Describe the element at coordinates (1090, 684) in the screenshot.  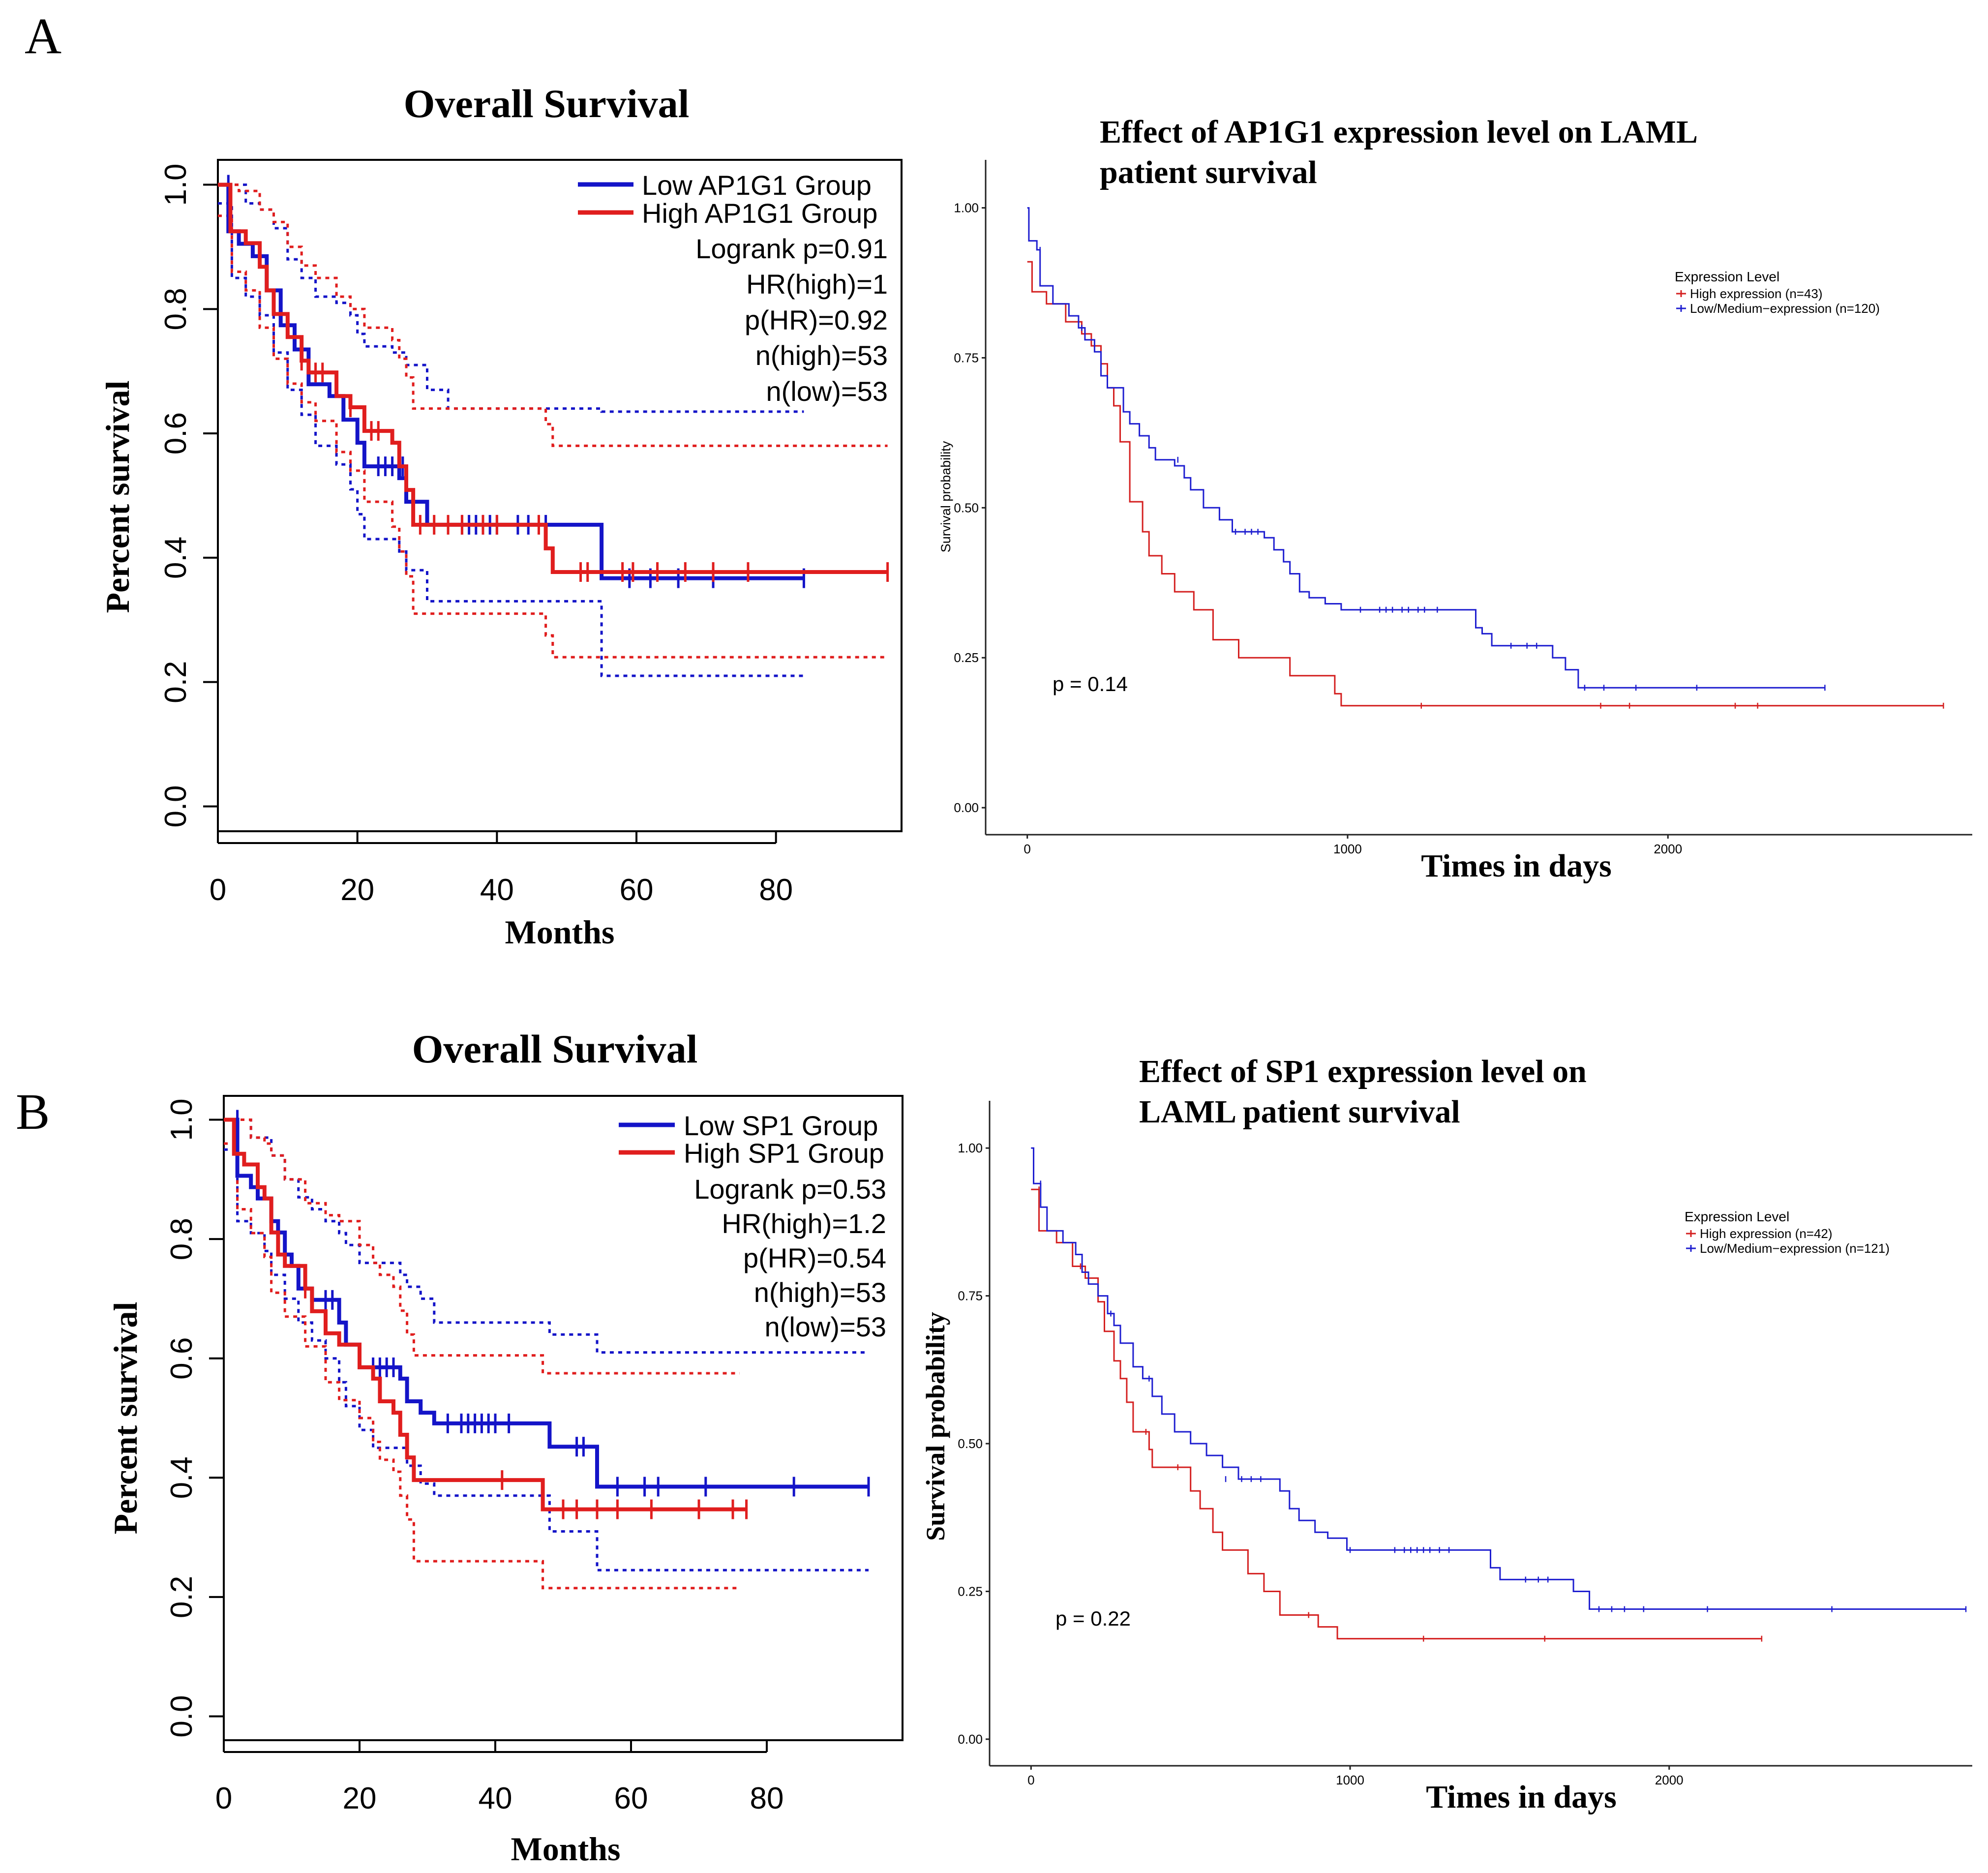
I see `p-value-annotation: p = 0.14` at that location.